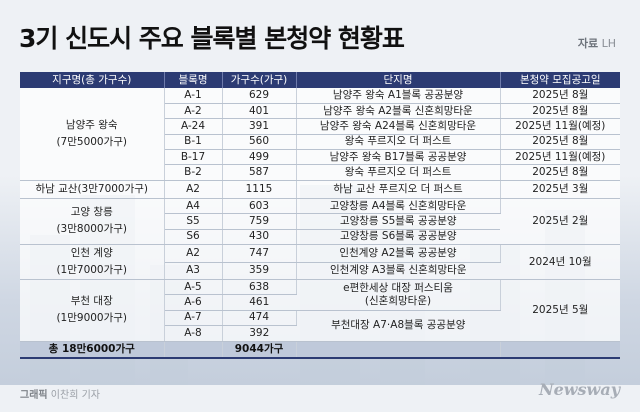  I want to click on complex-cell: 인천계양 A2블록 공공분양, so click(398, 253).